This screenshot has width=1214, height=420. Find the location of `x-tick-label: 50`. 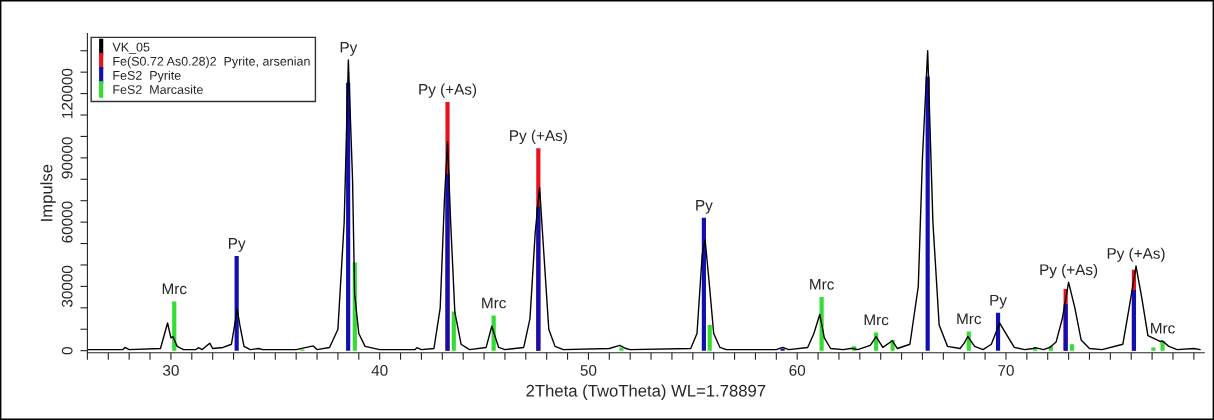

x-tick-label: 50 is located at coordinates (588, 370).